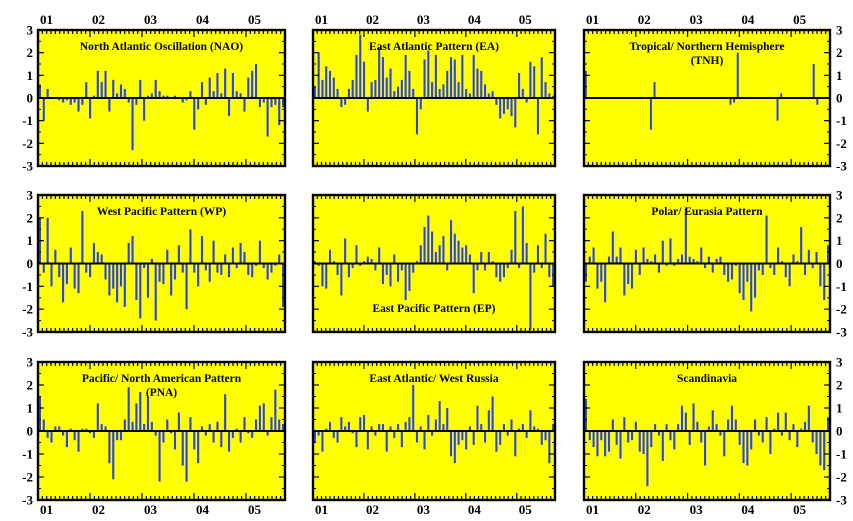  I want to click on panel-2: 01 02 03 04 05 East Atlantic Pattern (EA), so click(434, 90).